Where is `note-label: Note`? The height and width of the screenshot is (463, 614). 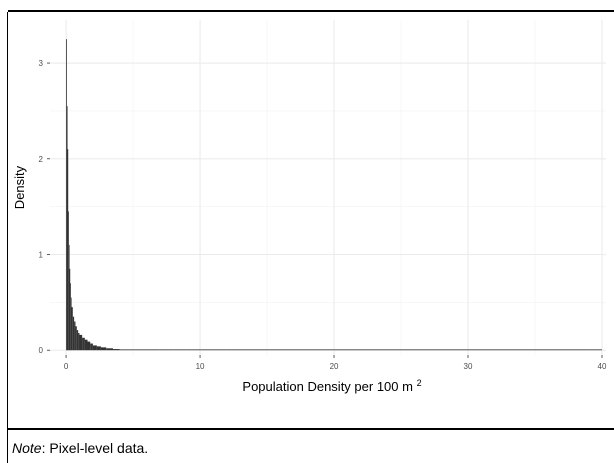 note-label: Note is located at coordinates (27, 448).